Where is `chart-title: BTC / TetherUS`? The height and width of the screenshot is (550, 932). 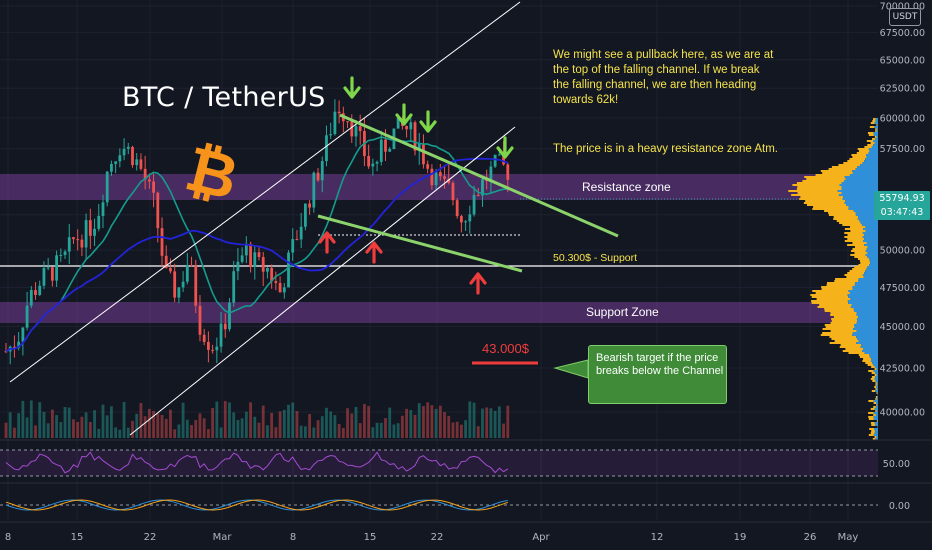 chart-title: BTC / TetherUS is located at coordinates (224, 97).